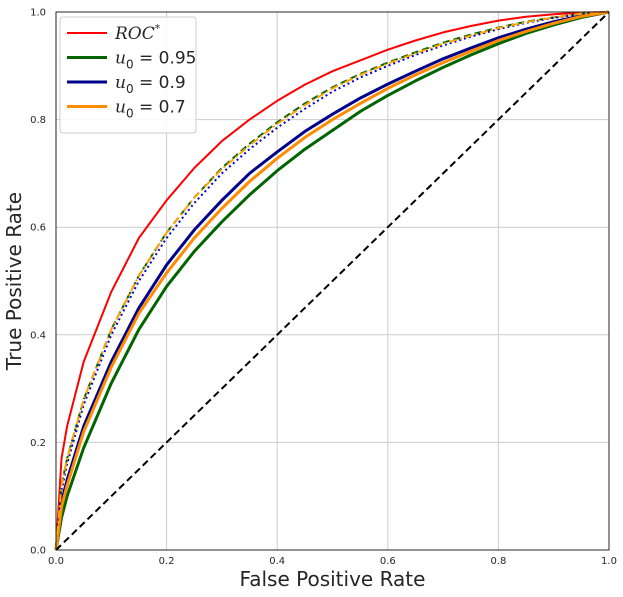 This screenshot has height=597, width=623. I want to click on y-tick-label: 0.0, so click(38, 551).